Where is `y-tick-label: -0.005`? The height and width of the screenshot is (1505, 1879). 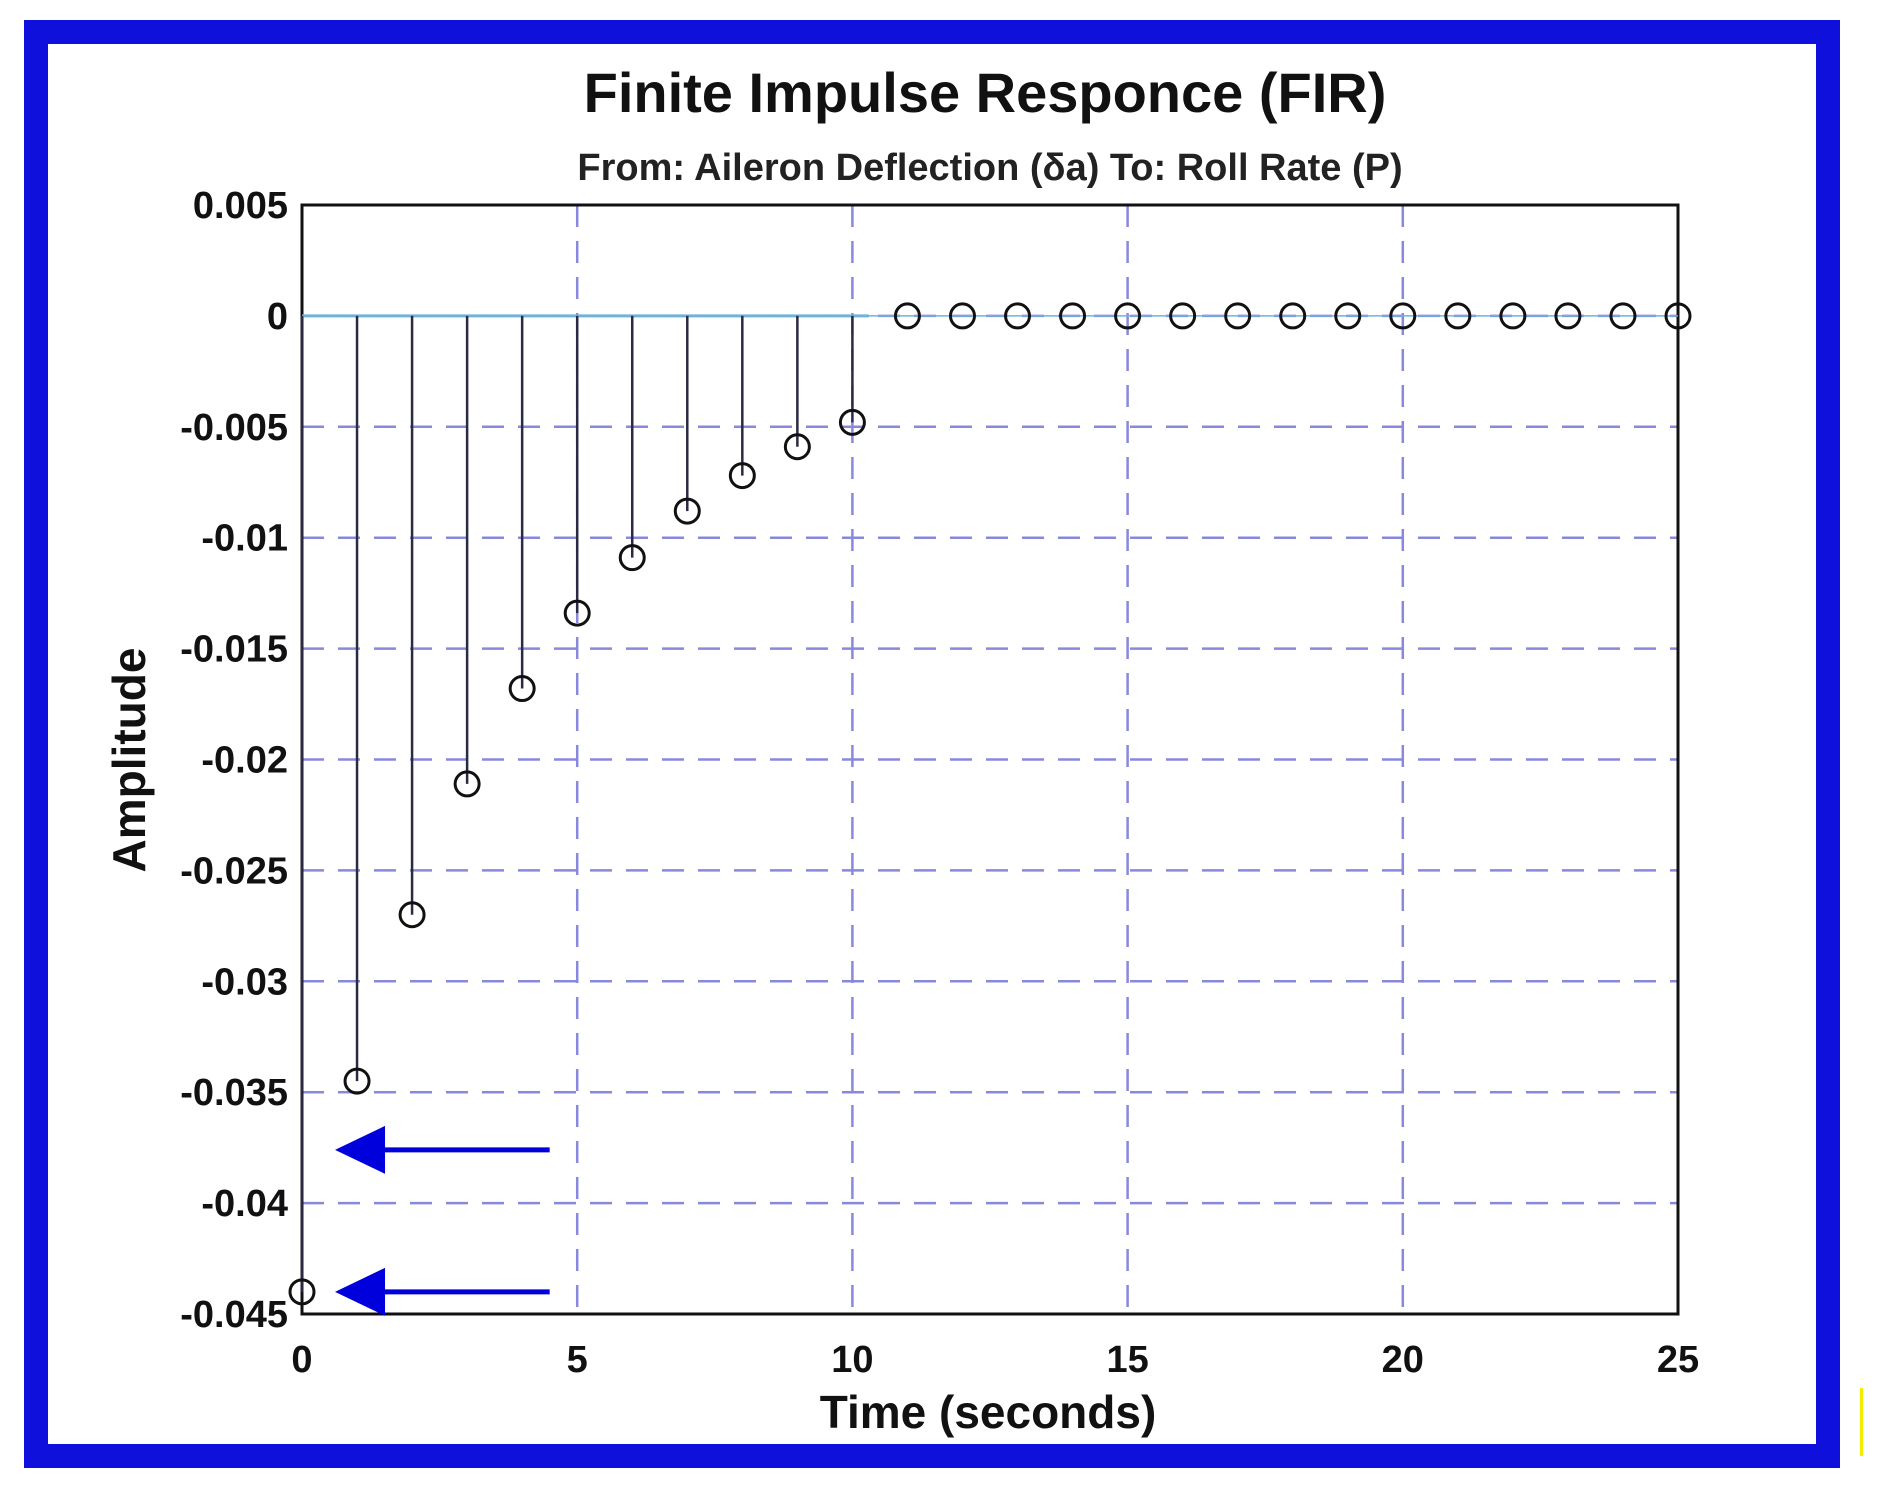 y-tick-label: -0.005 is located at coordinates (234, 428).